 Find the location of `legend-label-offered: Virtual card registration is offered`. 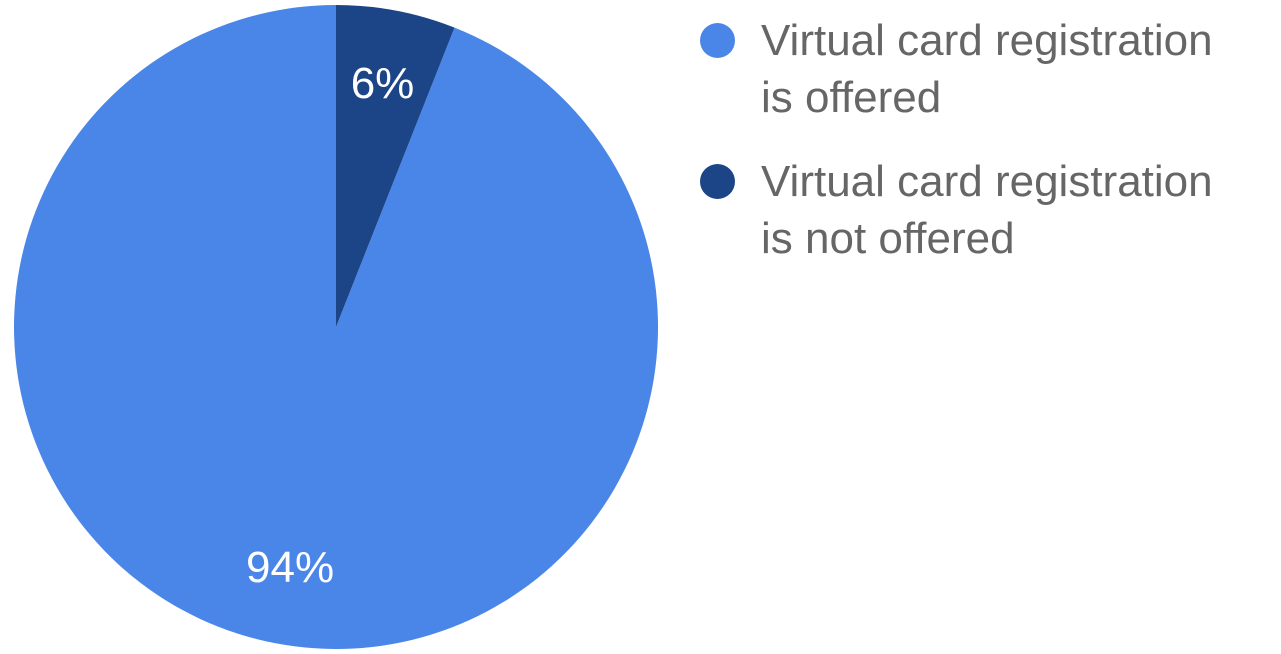

legend-label-offered: Virtual card registration is offered is located at coordinates (987, 69).